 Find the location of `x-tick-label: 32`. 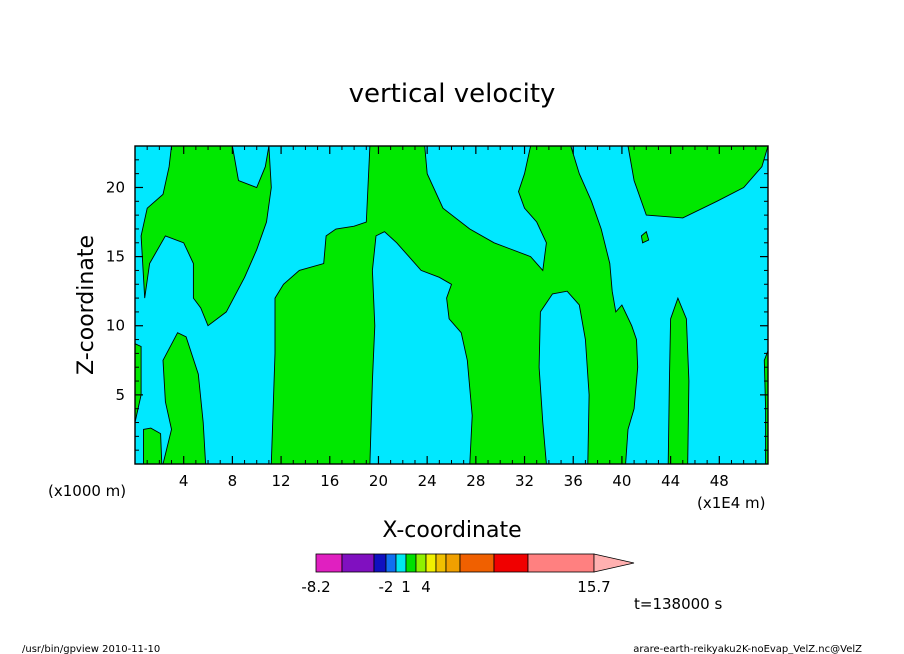

x-tick-label: 32 is located at coordinates (524, 481).